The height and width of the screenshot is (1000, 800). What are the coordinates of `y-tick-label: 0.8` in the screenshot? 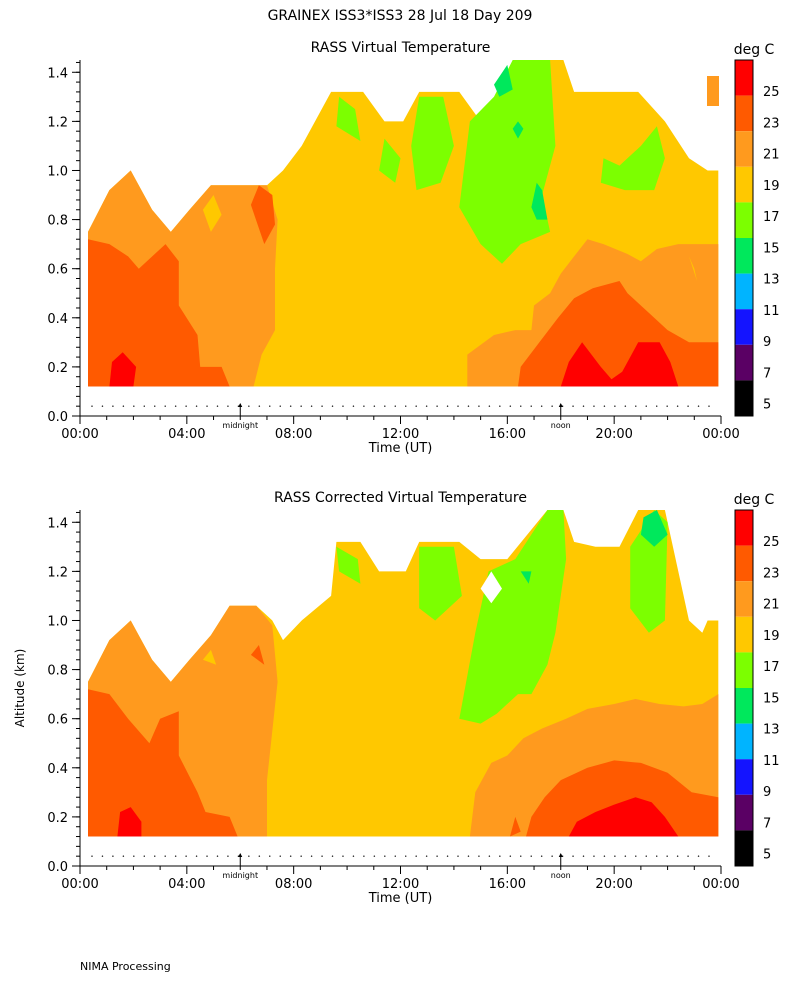 It's located at (57, 671).